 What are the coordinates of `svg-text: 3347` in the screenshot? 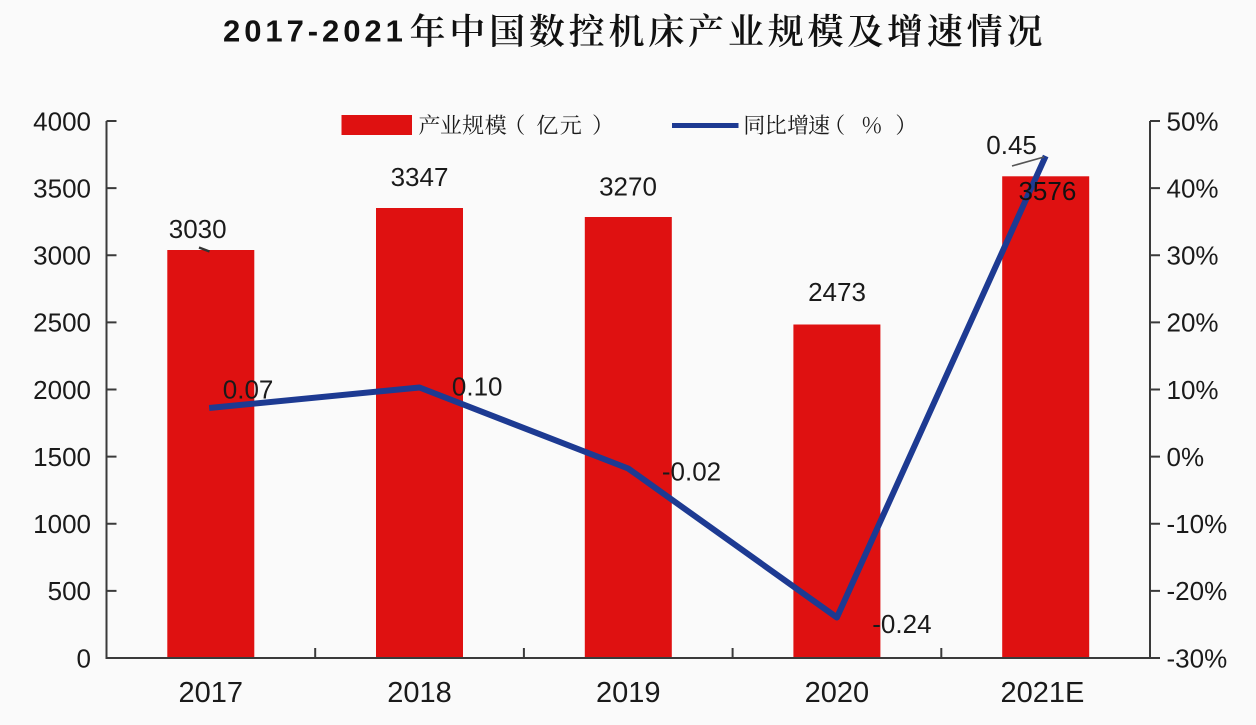 It's located at (420, 177).